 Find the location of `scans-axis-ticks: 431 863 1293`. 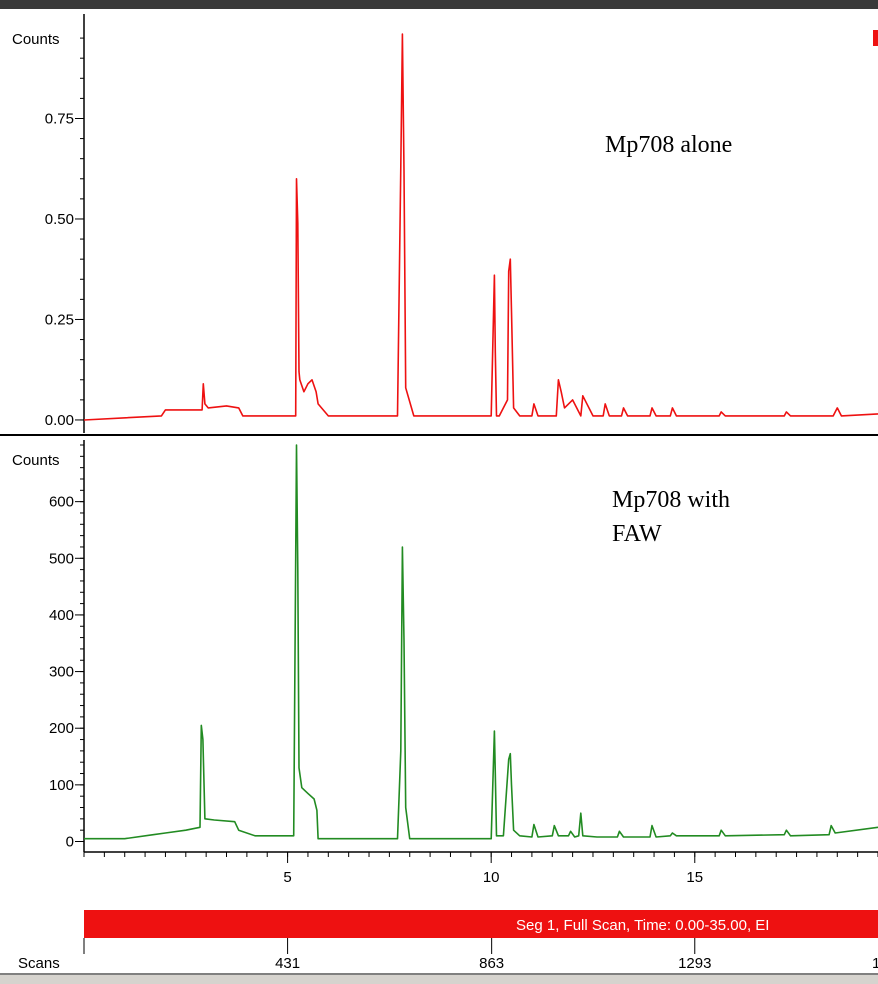

scans-axis-ticks: 431 863 1293 is located at coordinates (493, 955).